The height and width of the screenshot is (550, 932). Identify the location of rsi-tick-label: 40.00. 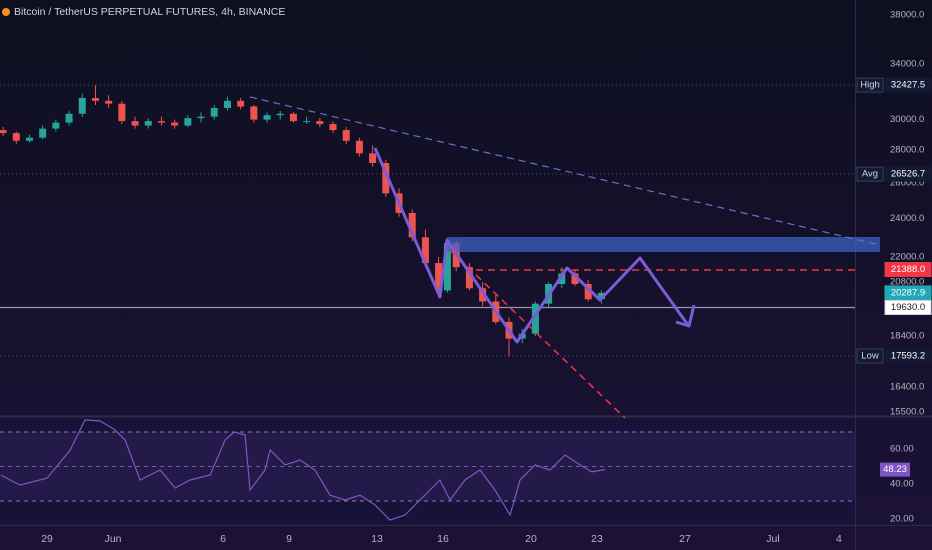
(902, 484).